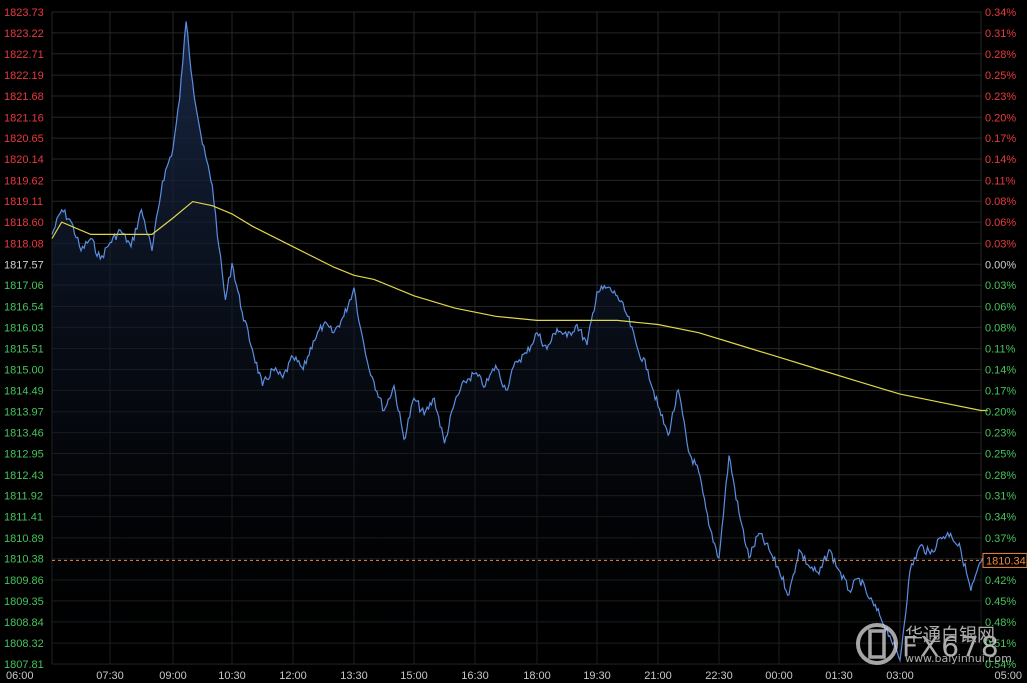 The height and width of the screenshot is (683, 1027). What do you see at coordinates (24, 371) in the screenshot?
I see `price-tick-label: 1815.00` at bounding box center [24, 371].